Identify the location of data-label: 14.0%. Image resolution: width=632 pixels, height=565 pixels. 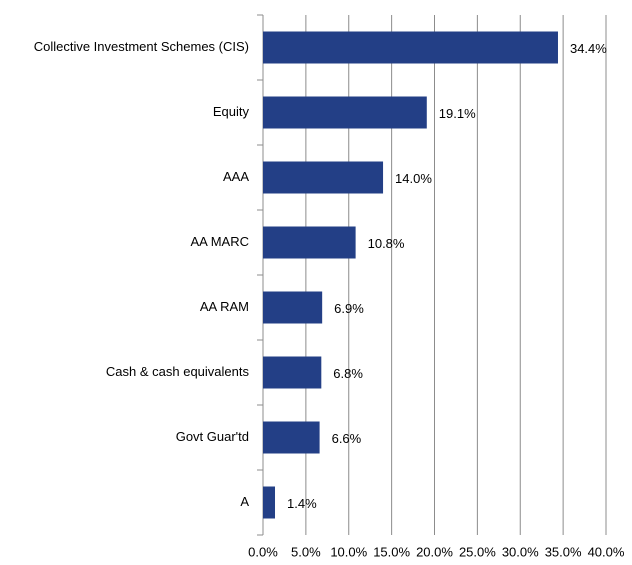
(413, 178).